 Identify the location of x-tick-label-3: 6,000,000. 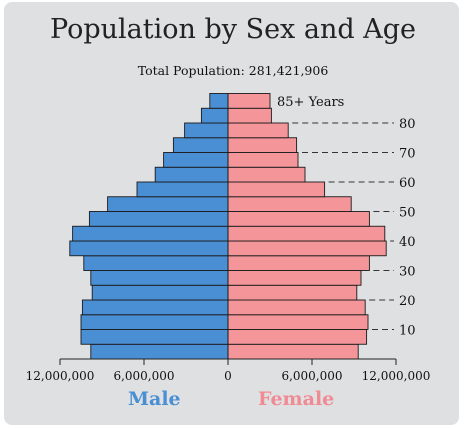
(311, 376).